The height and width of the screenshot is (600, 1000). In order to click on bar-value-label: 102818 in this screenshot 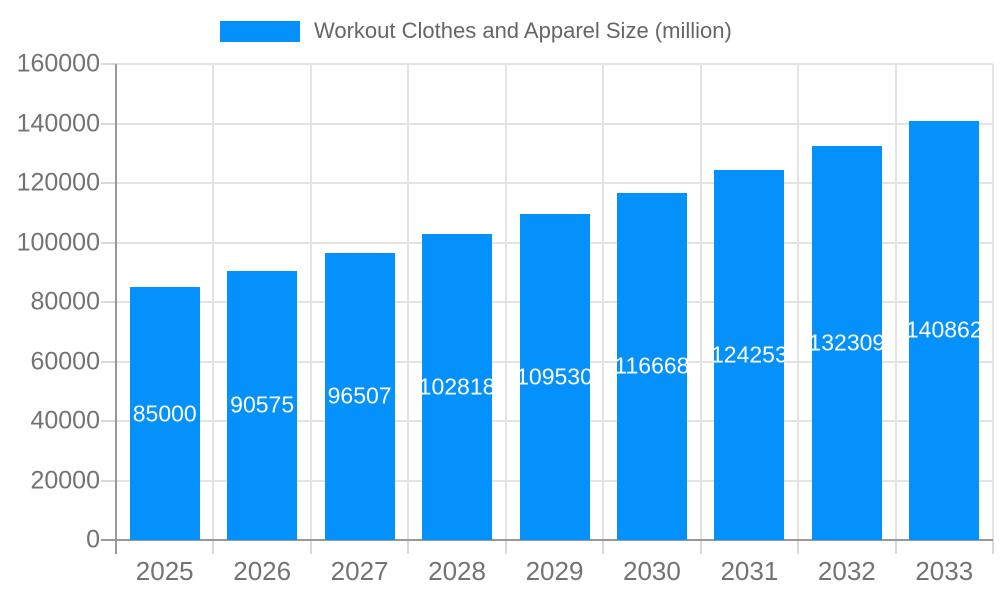, I will do `click(457, 386)`.